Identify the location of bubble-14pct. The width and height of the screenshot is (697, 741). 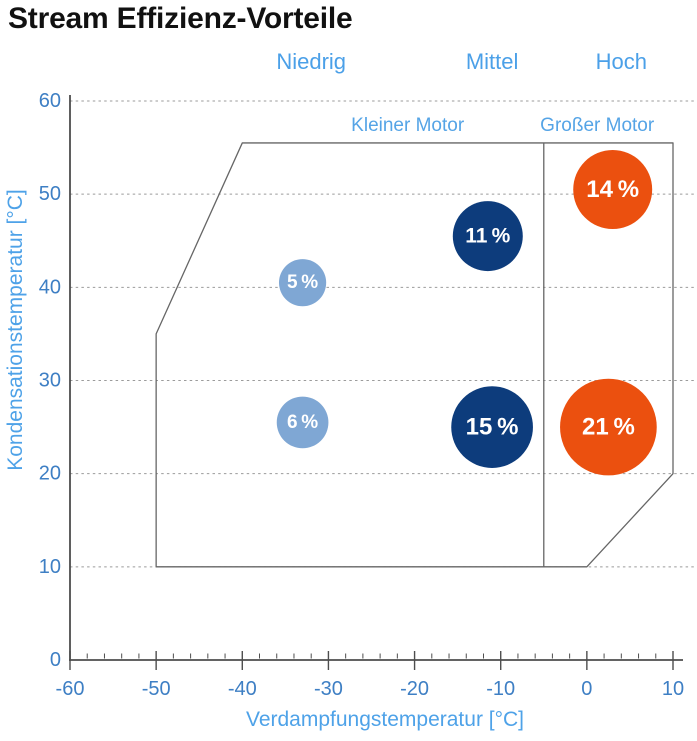
(613, 189).